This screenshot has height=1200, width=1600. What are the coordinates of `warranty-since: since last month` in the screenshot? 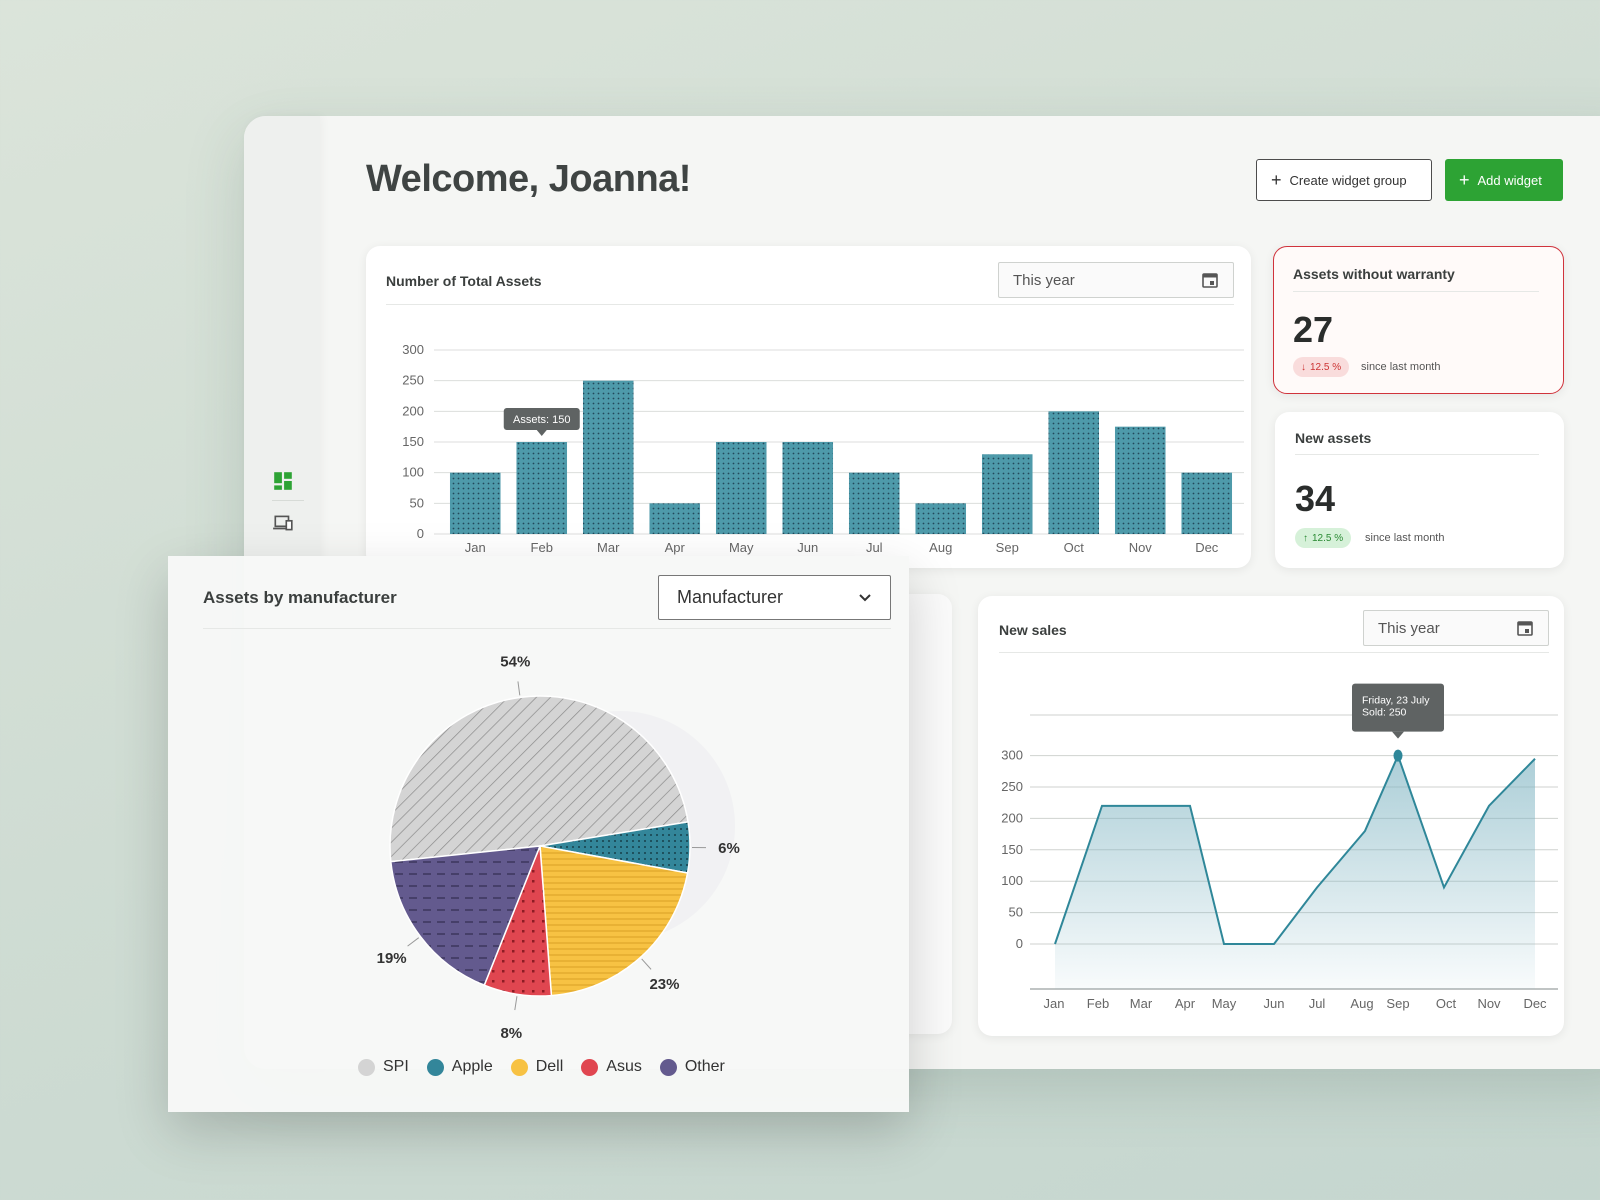 It's located at (1401, 367).